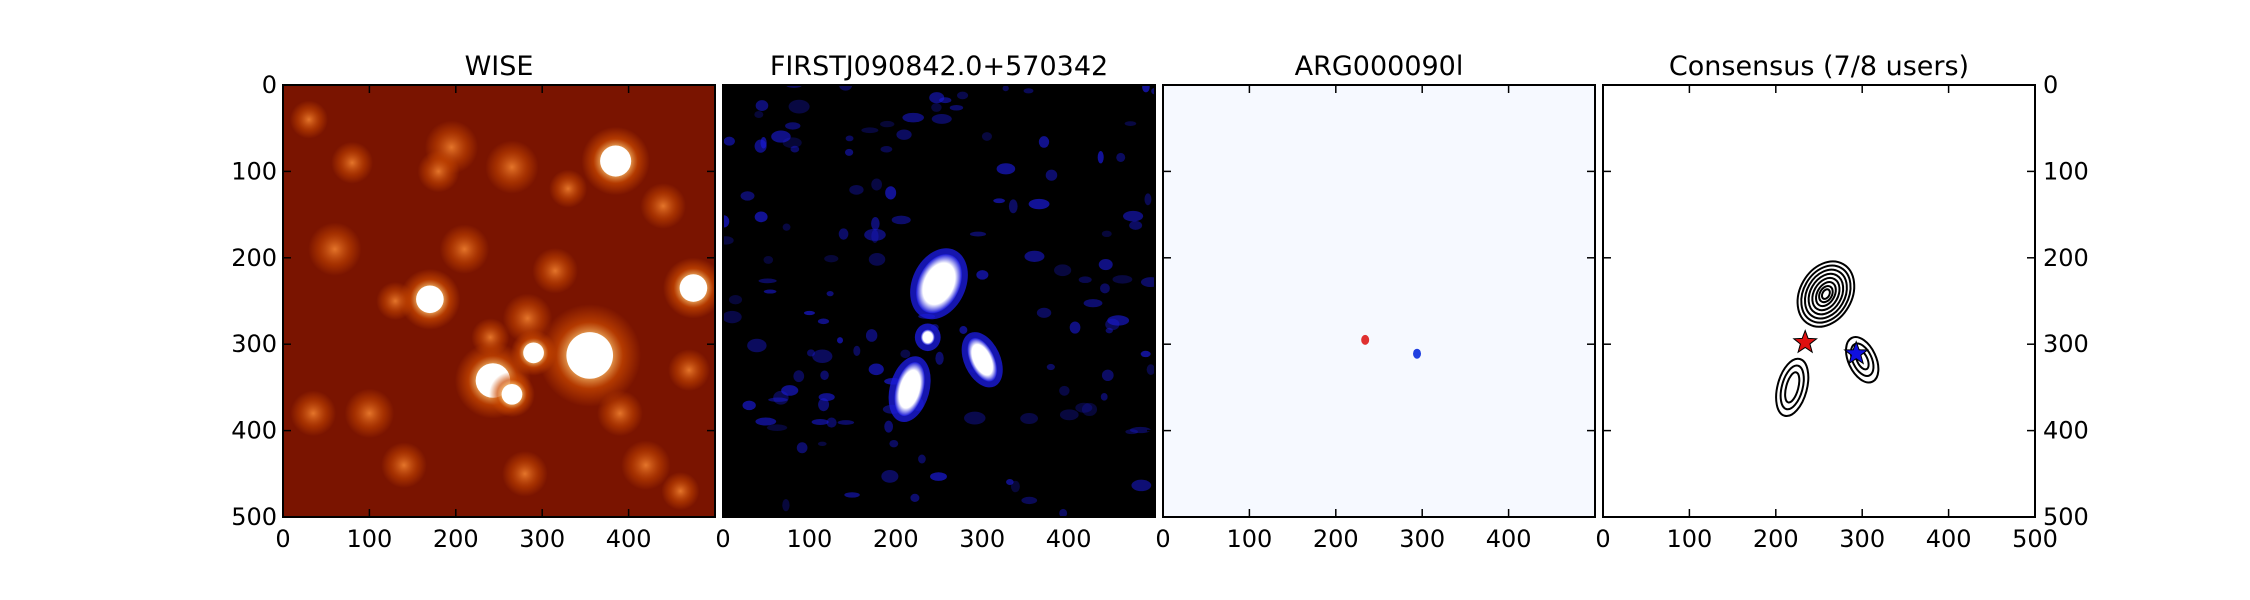  What do you see at coordinates (269, 85) in the screenshot?
I see `y-tick-label: 0` at bounding box center [269, 85].